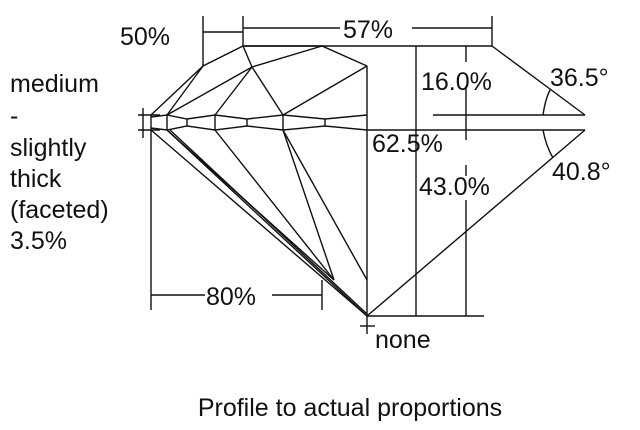  I want to click on girdle-label-line: -, so click(14, 116).